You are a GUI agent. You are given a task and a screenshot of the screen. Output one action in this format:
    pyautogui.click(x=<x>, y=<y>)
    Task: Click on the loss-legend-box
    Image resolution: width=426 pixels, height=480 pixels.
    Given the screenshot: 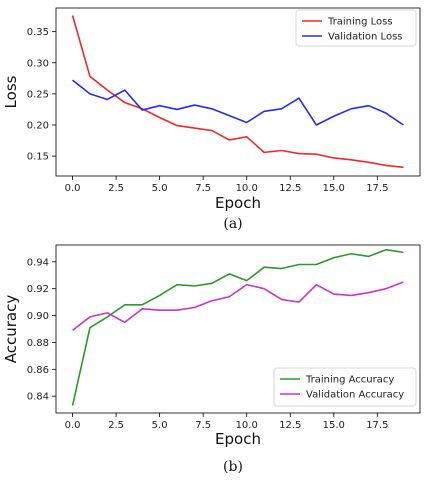 What is the action you would take?
    pyautogui.click(x=356, y=28)
    